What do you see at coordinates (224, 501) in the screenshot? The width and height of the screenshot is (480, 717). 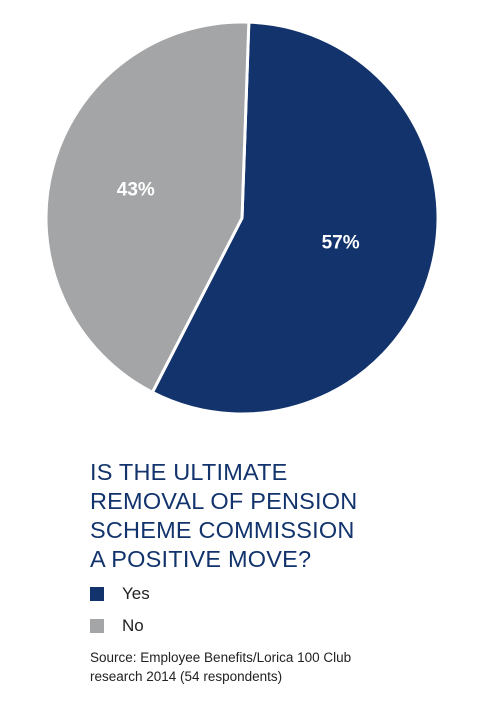 I see `chart-title-line-2: REMOVAL OF PENSION` at bounding box center [224, 501].